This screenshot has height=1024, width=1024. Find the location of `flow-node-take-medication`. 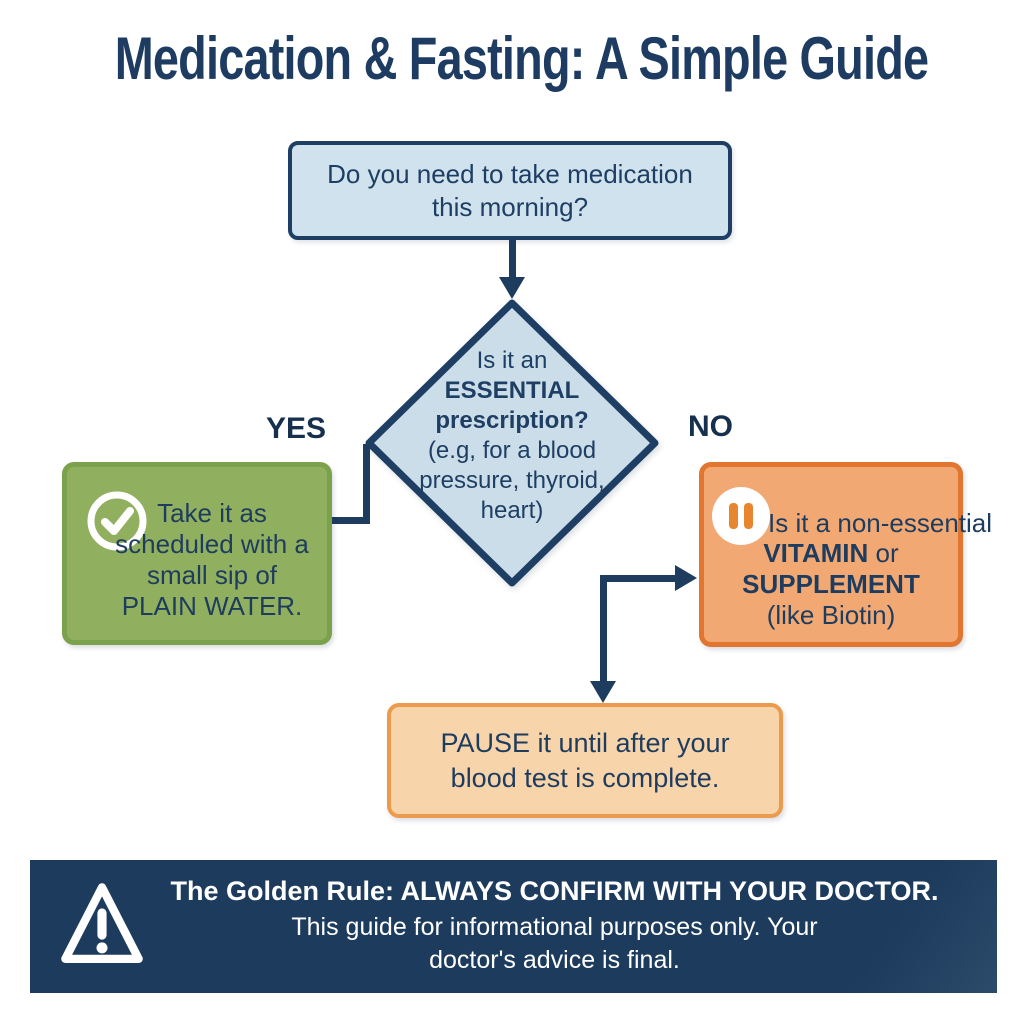

flow-node-take-medication is located at coordinates (197, 553).